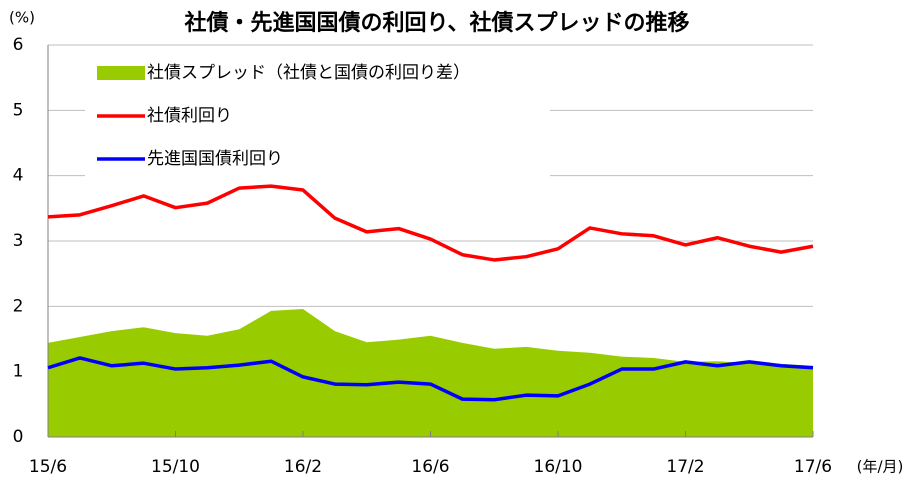  I want to click on legend-label: 社債スプレッド（社債と国債の利回り差）, so click(308, 73).